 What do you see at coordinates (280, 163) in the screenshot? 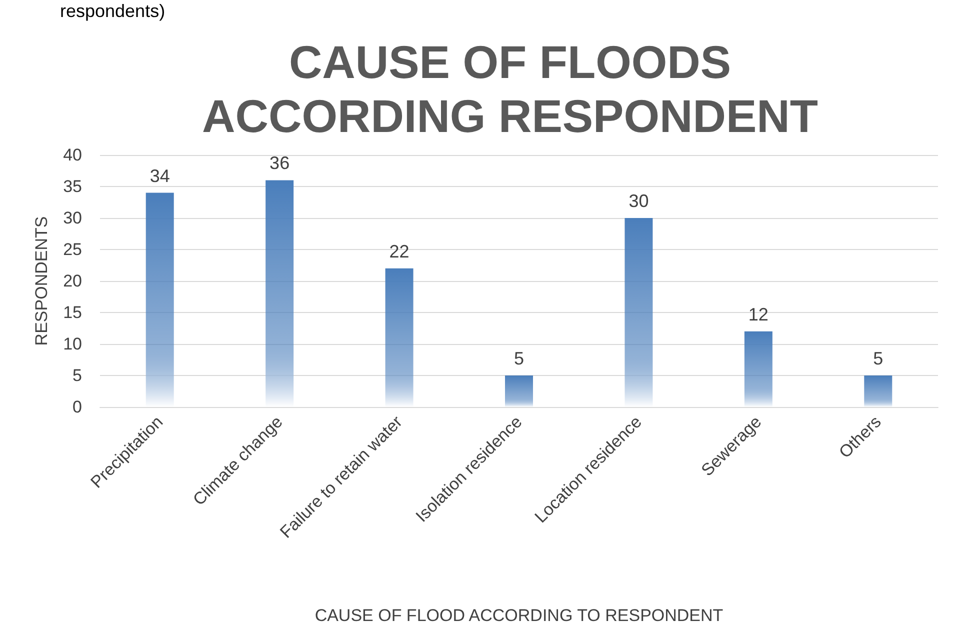
I see `data-label: 36` at bounding box center [280, 163].